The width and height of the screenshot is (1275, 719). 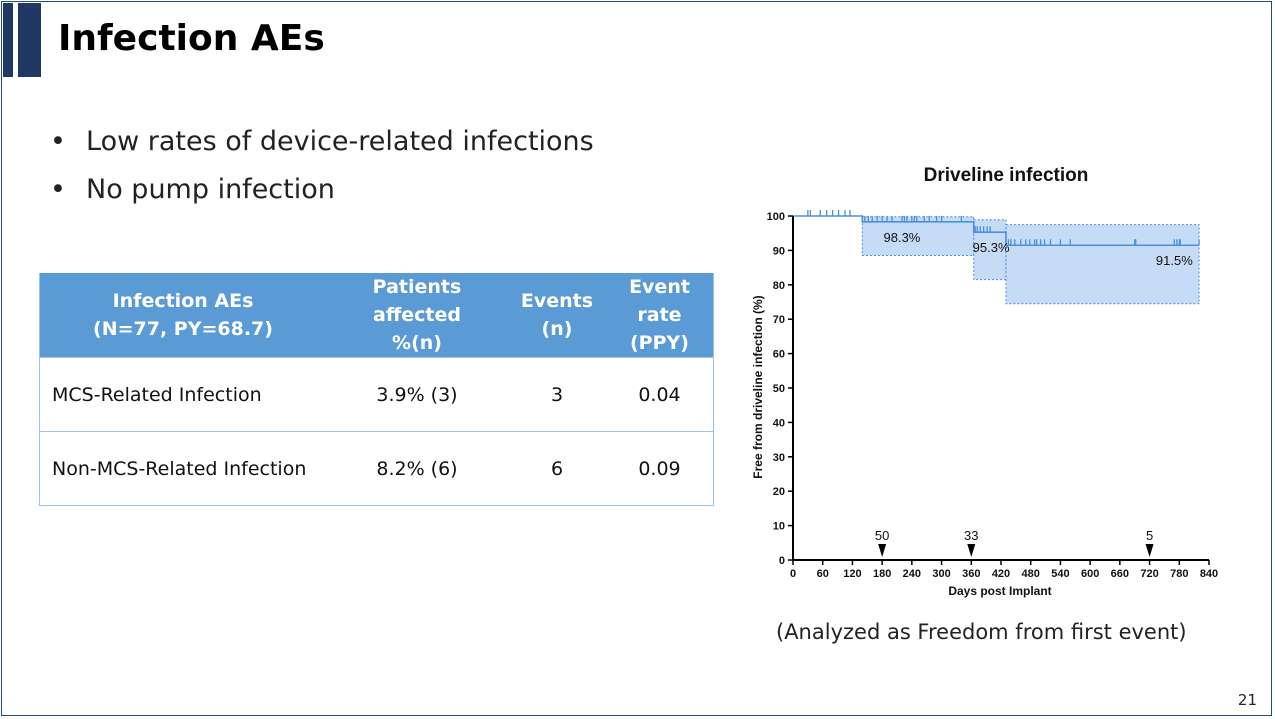 I want to click on table-row: MCS-Related Infection 3.9% (3) 3 0.04, so click(x=376, y=394).